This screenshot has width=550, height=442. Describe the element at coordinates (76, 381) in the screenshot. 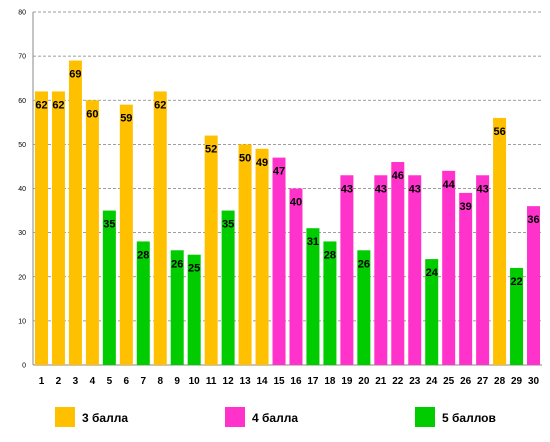

I see `x-tick-label: 3` at that location.